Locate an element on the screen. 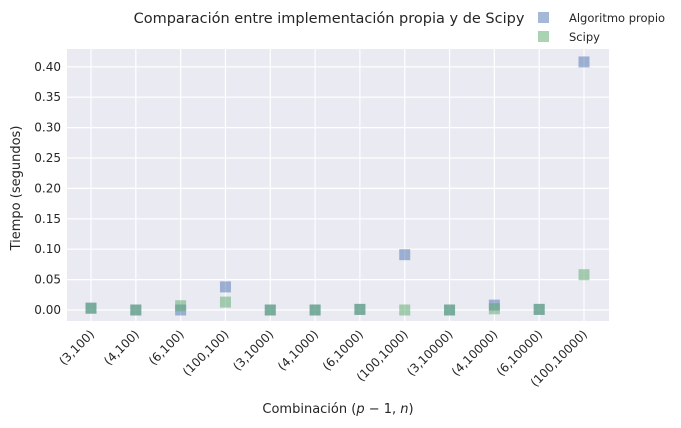 The width and height of the screenshot is (681, 428). legend-label-scipy: Scipy is located at coordinates (584, 37).